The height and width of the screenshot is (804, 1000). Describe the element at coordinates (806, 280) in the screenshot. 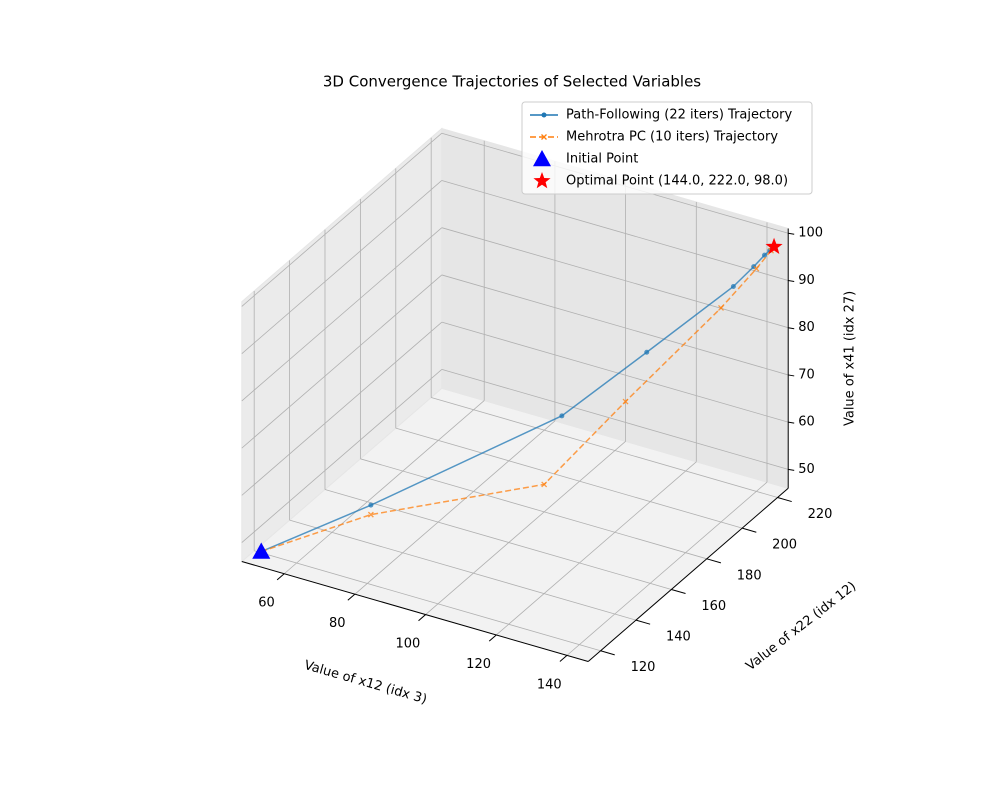

I see `z-tick-label: 90` at that location.